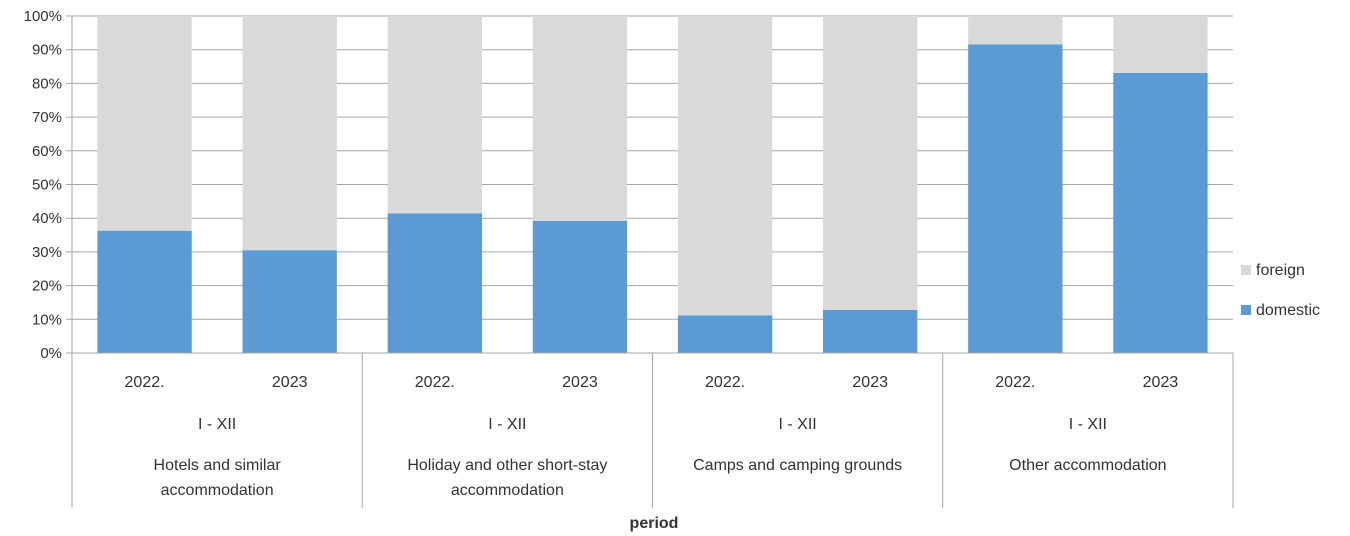 This screenshot has height=536, width=1350. What do you see at coordinates (1280, 270) in the screenshot?
I see `legend-label-foreign: foreign` at bounding box center [1280, 270].